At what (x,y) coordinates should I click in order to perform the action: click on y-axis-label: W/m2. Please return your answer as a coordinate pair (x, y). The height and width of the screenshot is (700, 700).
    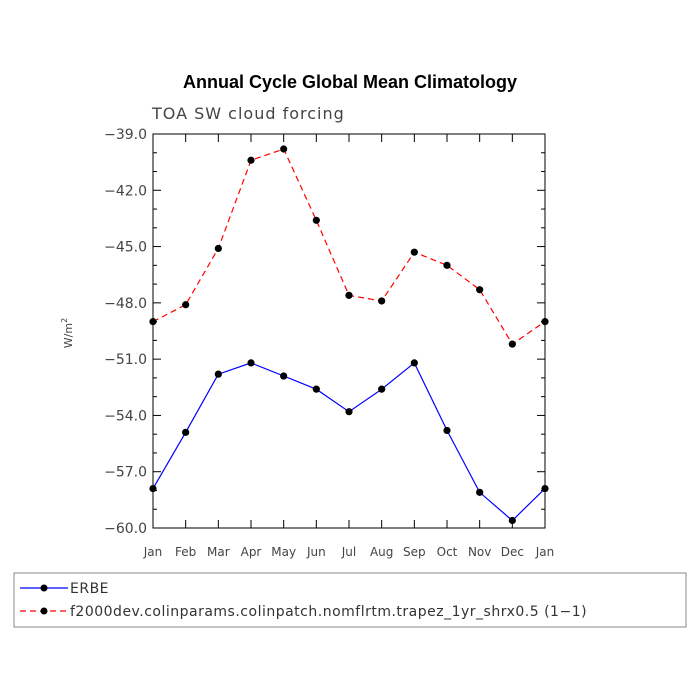
    Looking at the image, I should click on (67, 333).